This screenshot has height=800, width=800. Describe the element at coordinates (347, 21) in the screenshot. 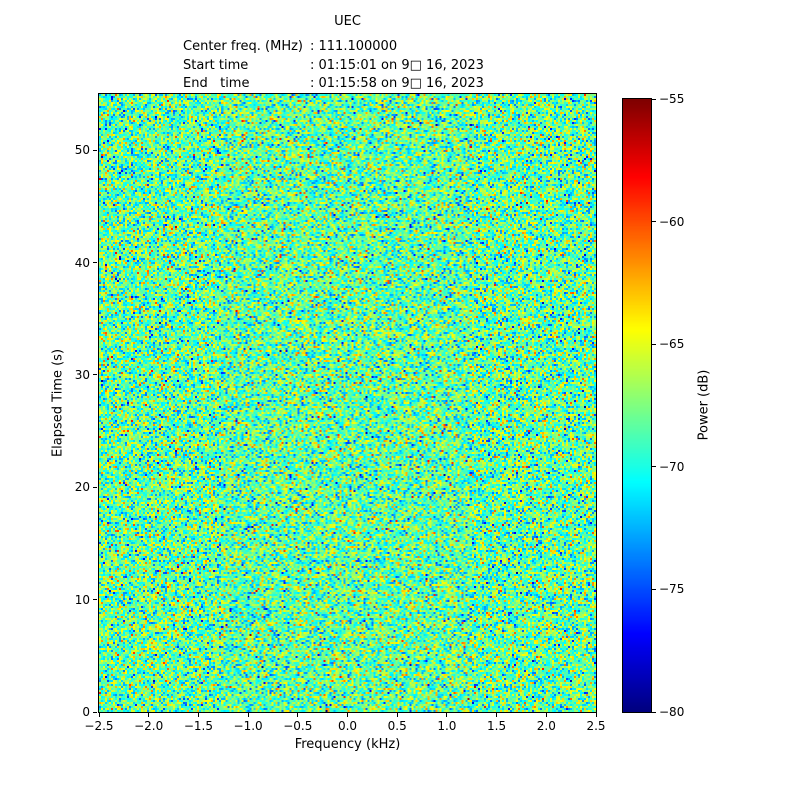

I see `chart-title: UEC` at that location.